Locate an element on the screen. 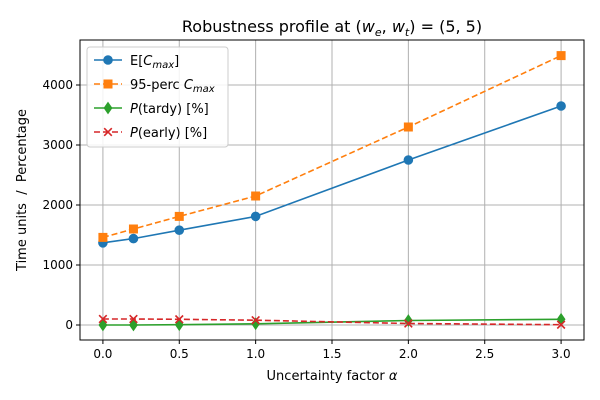 This screenshot has width=600, height=400. y-axis-label: Time units / Percentage is located at coordinates (22, 190).